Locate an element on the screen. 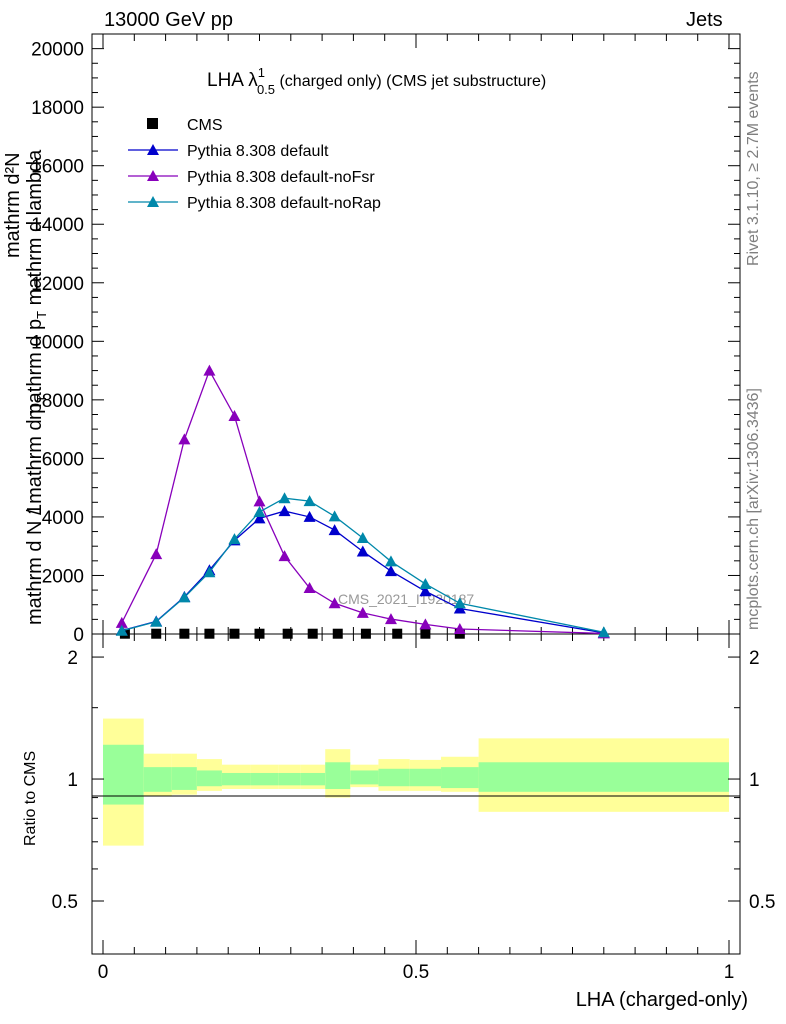 The image size is (786, 1024). x-axis-label: LHA (charged-only) is located at coordinates (662, 1000).